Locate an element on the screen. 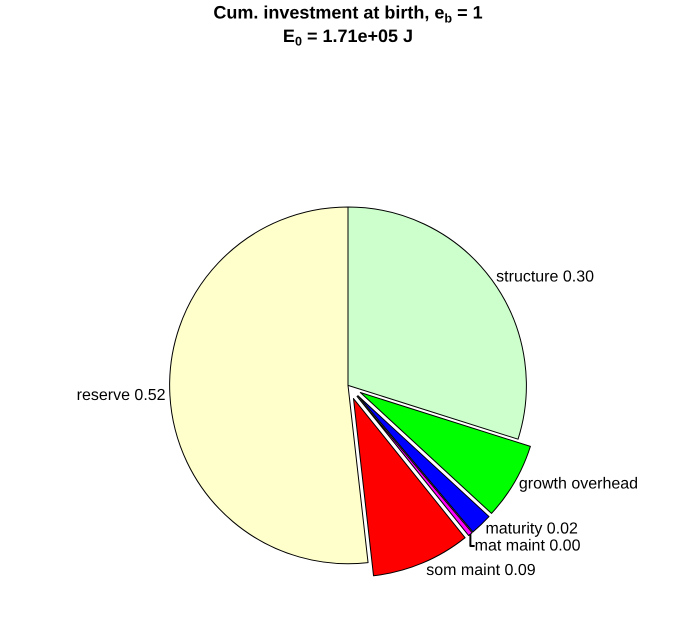 The width and height of the screenshot is (696, 618). chart-title: Cum. investment at birth, e$_{b}$ = 1 is located at coordinates (348, 14).